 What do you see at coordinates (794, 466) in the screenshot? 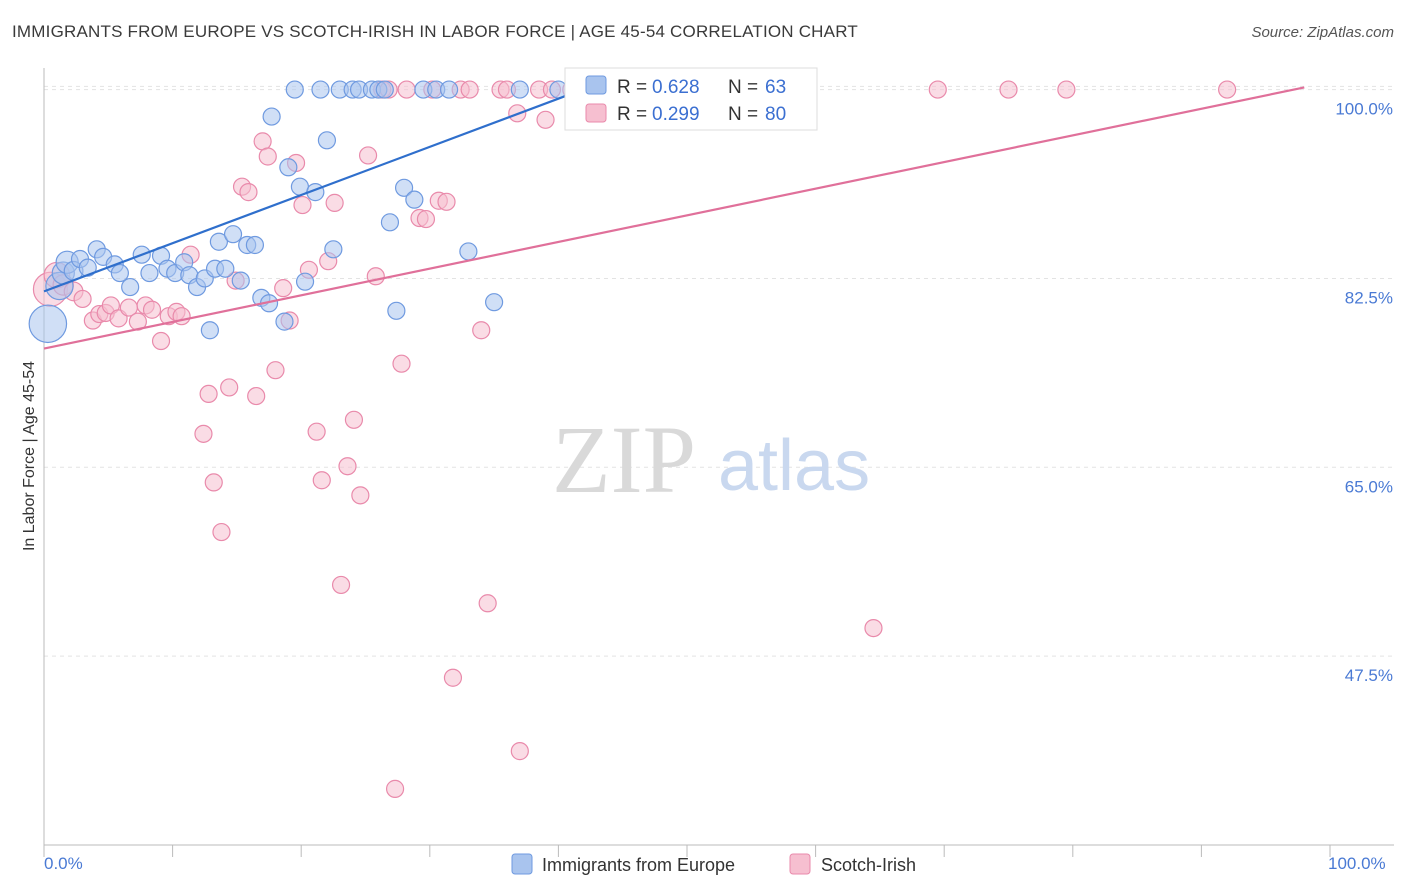
I see `watermark-atlas: atlas` at bounding box center [794, 466].